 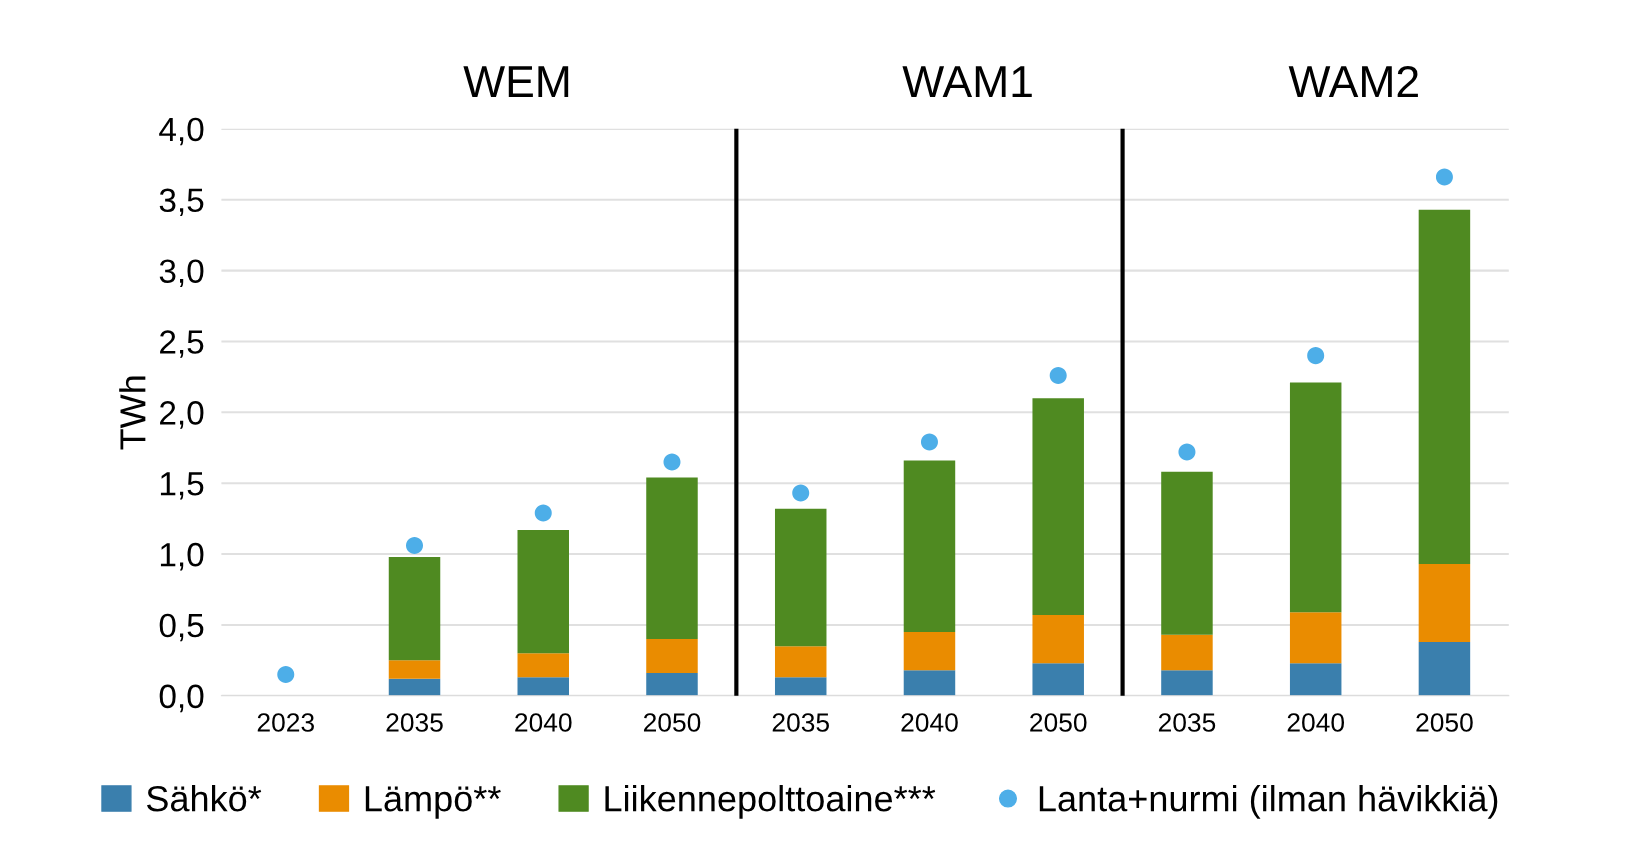 What do you see at coordinates (1268, 801) in the screenshot?
I see `legend-label: Lanta+nurmi (ilman hävikkiä)` at bounding box center [1268, 801].